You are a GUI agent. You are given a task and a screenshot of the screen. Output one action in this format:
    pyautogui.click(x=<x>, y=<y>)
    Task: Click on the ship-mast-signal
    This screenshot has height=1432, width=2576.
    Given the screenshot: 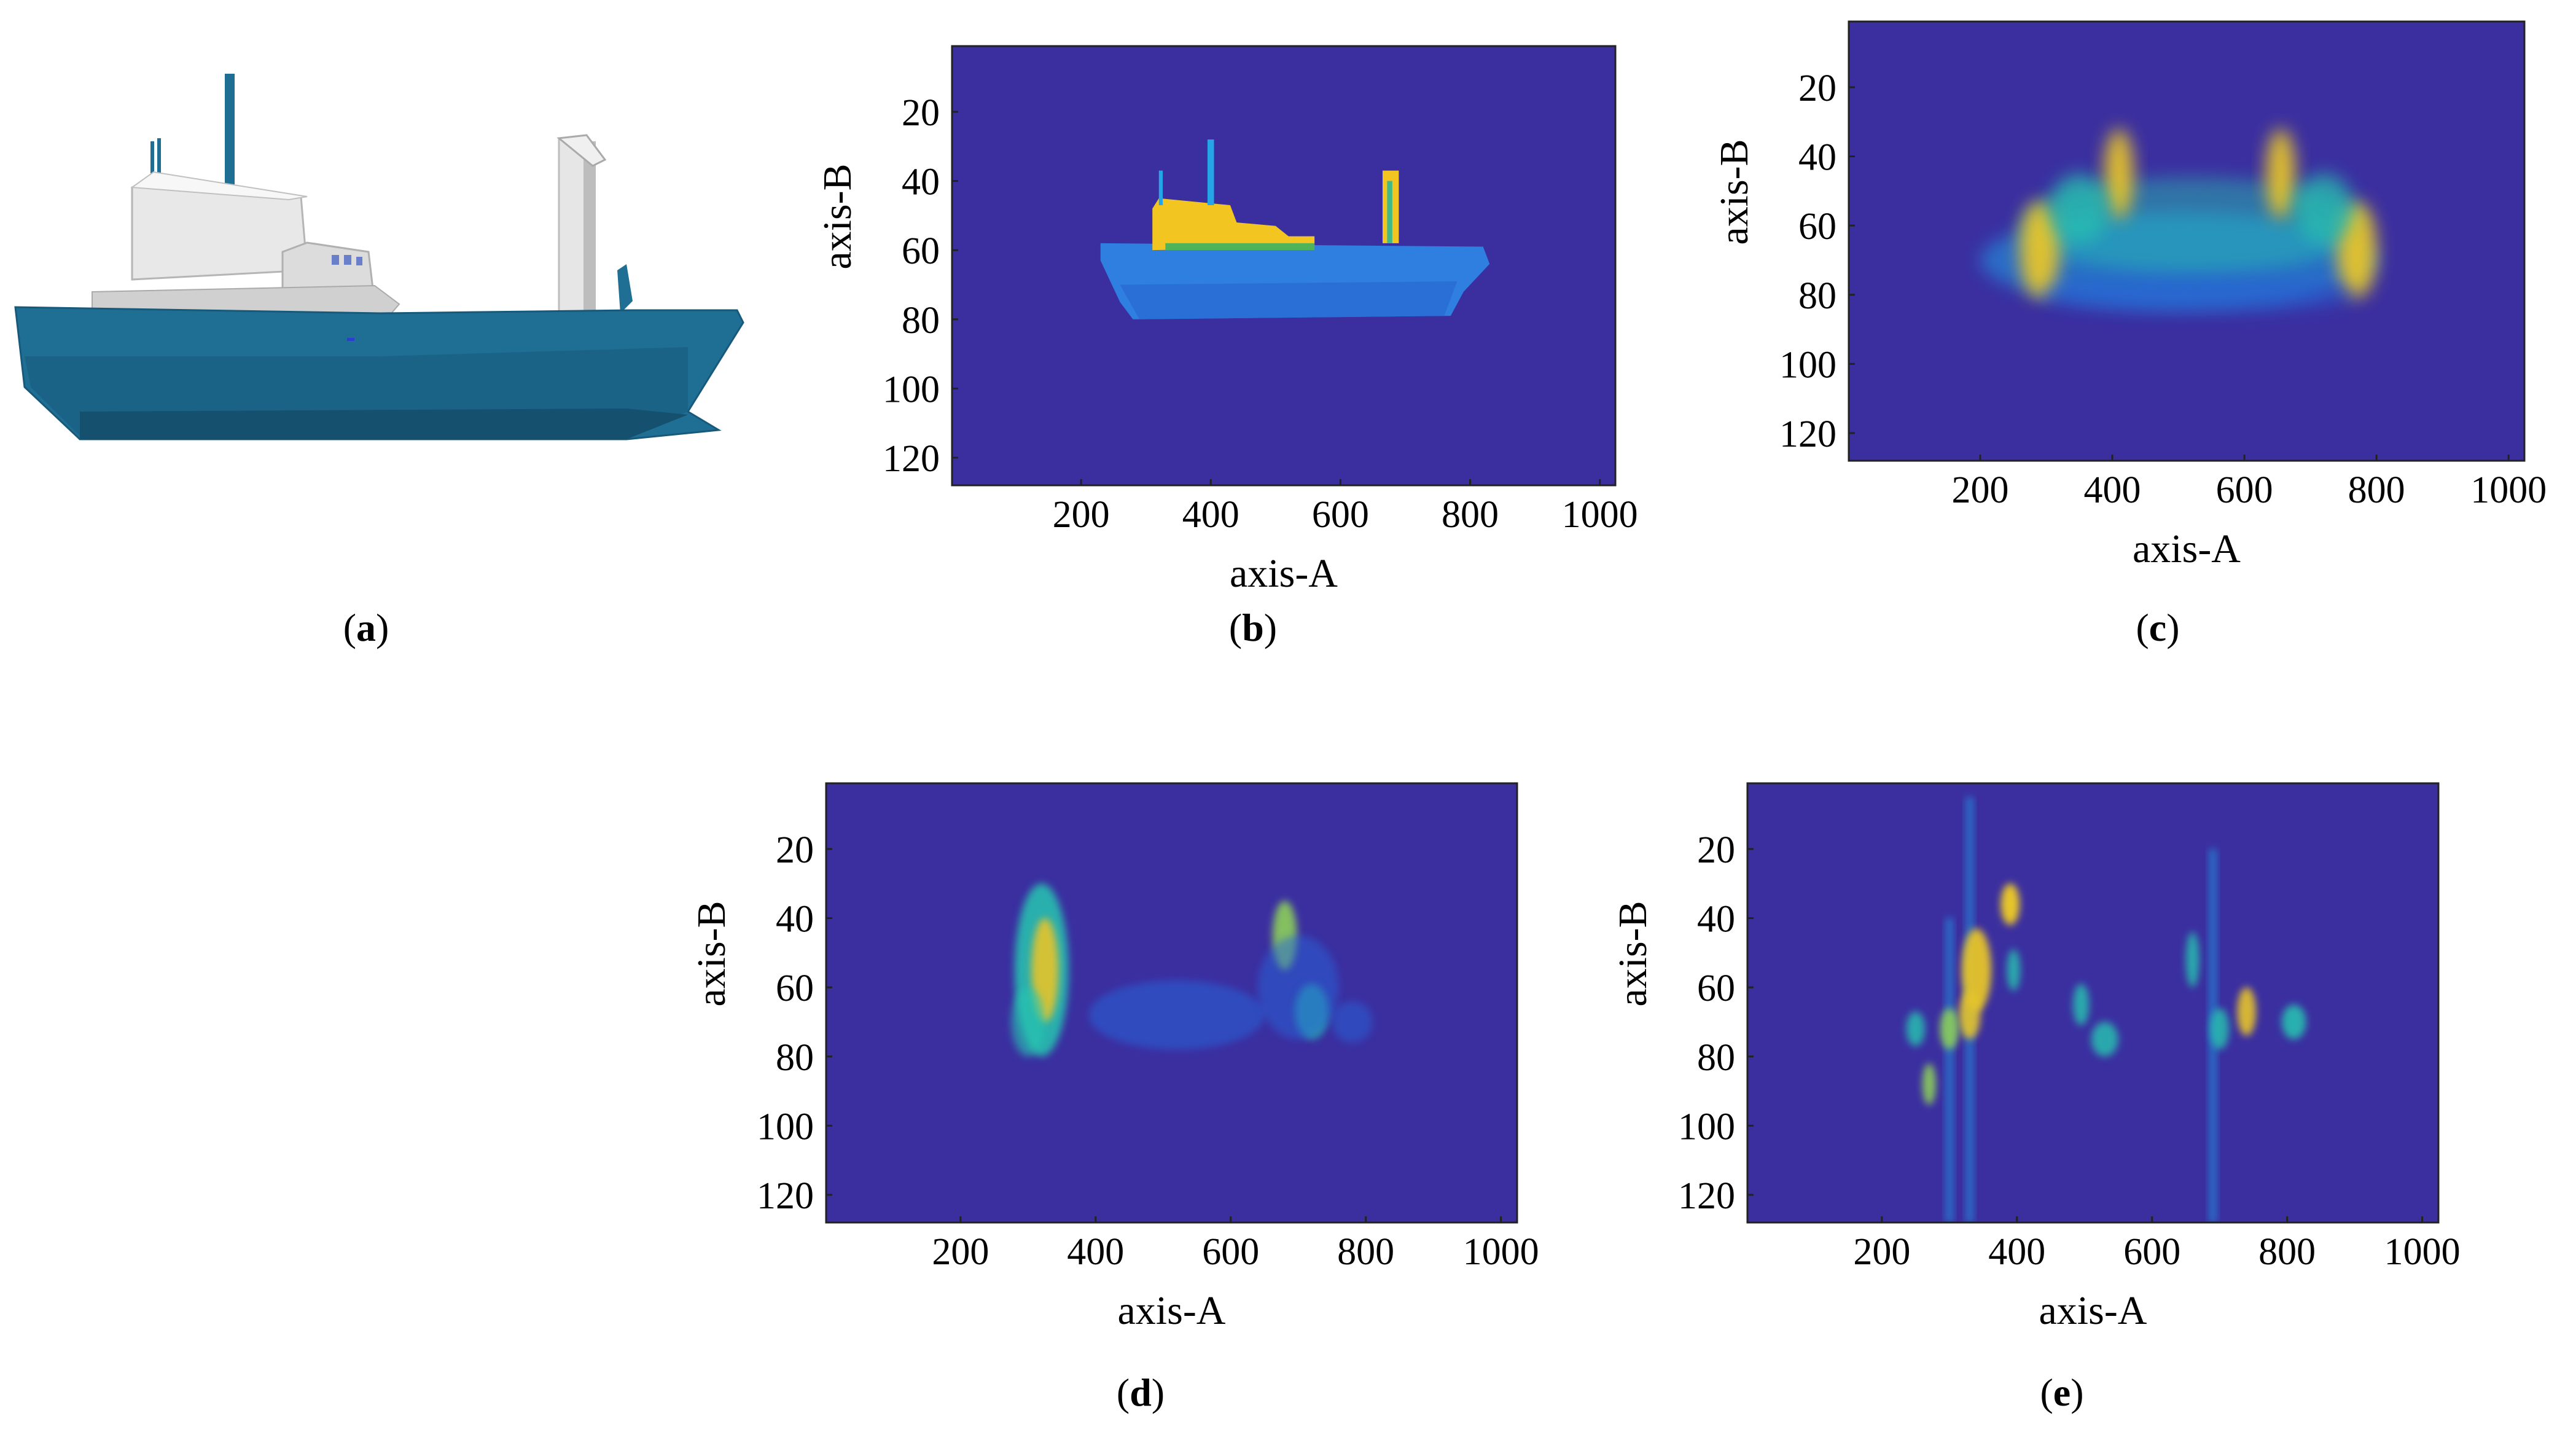 What is the action you would take?
    pyautogui.click(x=1210, y=172)
    